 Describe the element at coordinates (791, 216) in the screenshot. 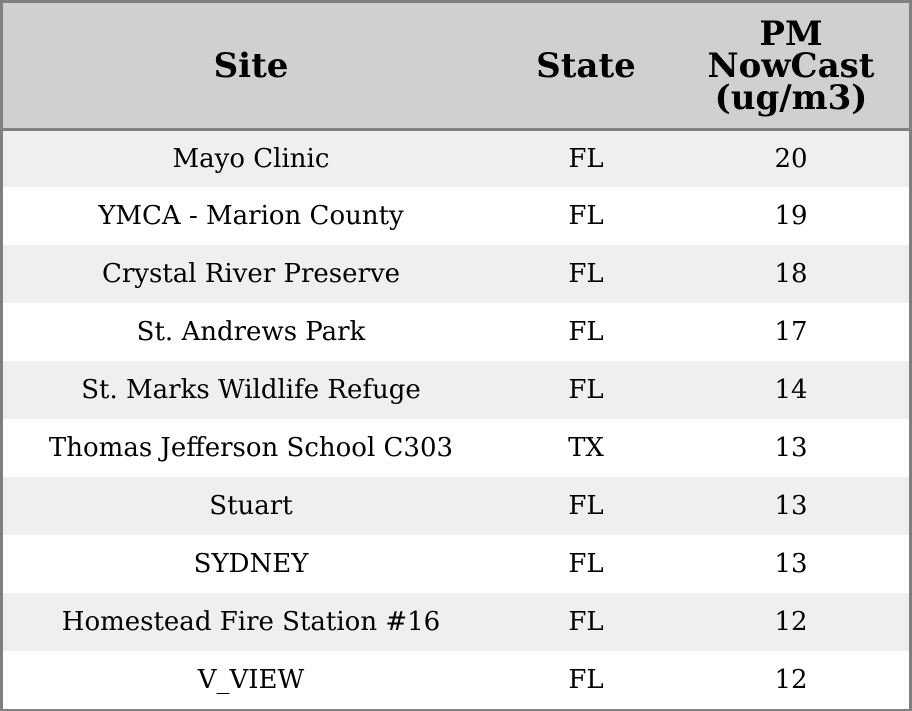

I see `cell-pm: 19` at that location.